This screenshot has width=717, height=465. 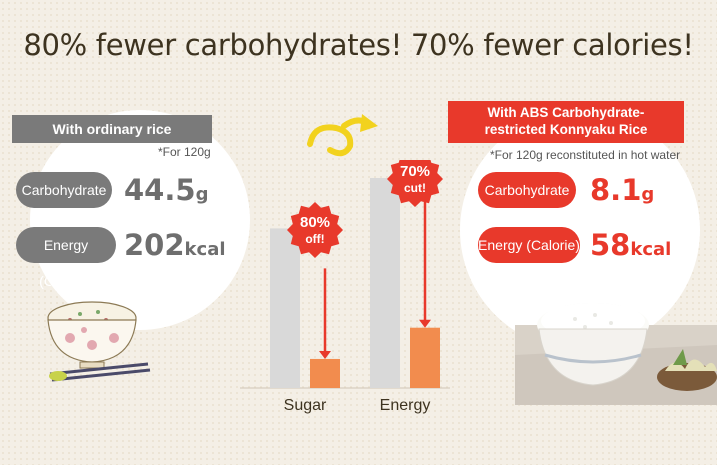 What do you see at coordinates (325, 354) in the screenshot?
I see `reduction-arrowhead-sugar` at bounding box center [325, 354].